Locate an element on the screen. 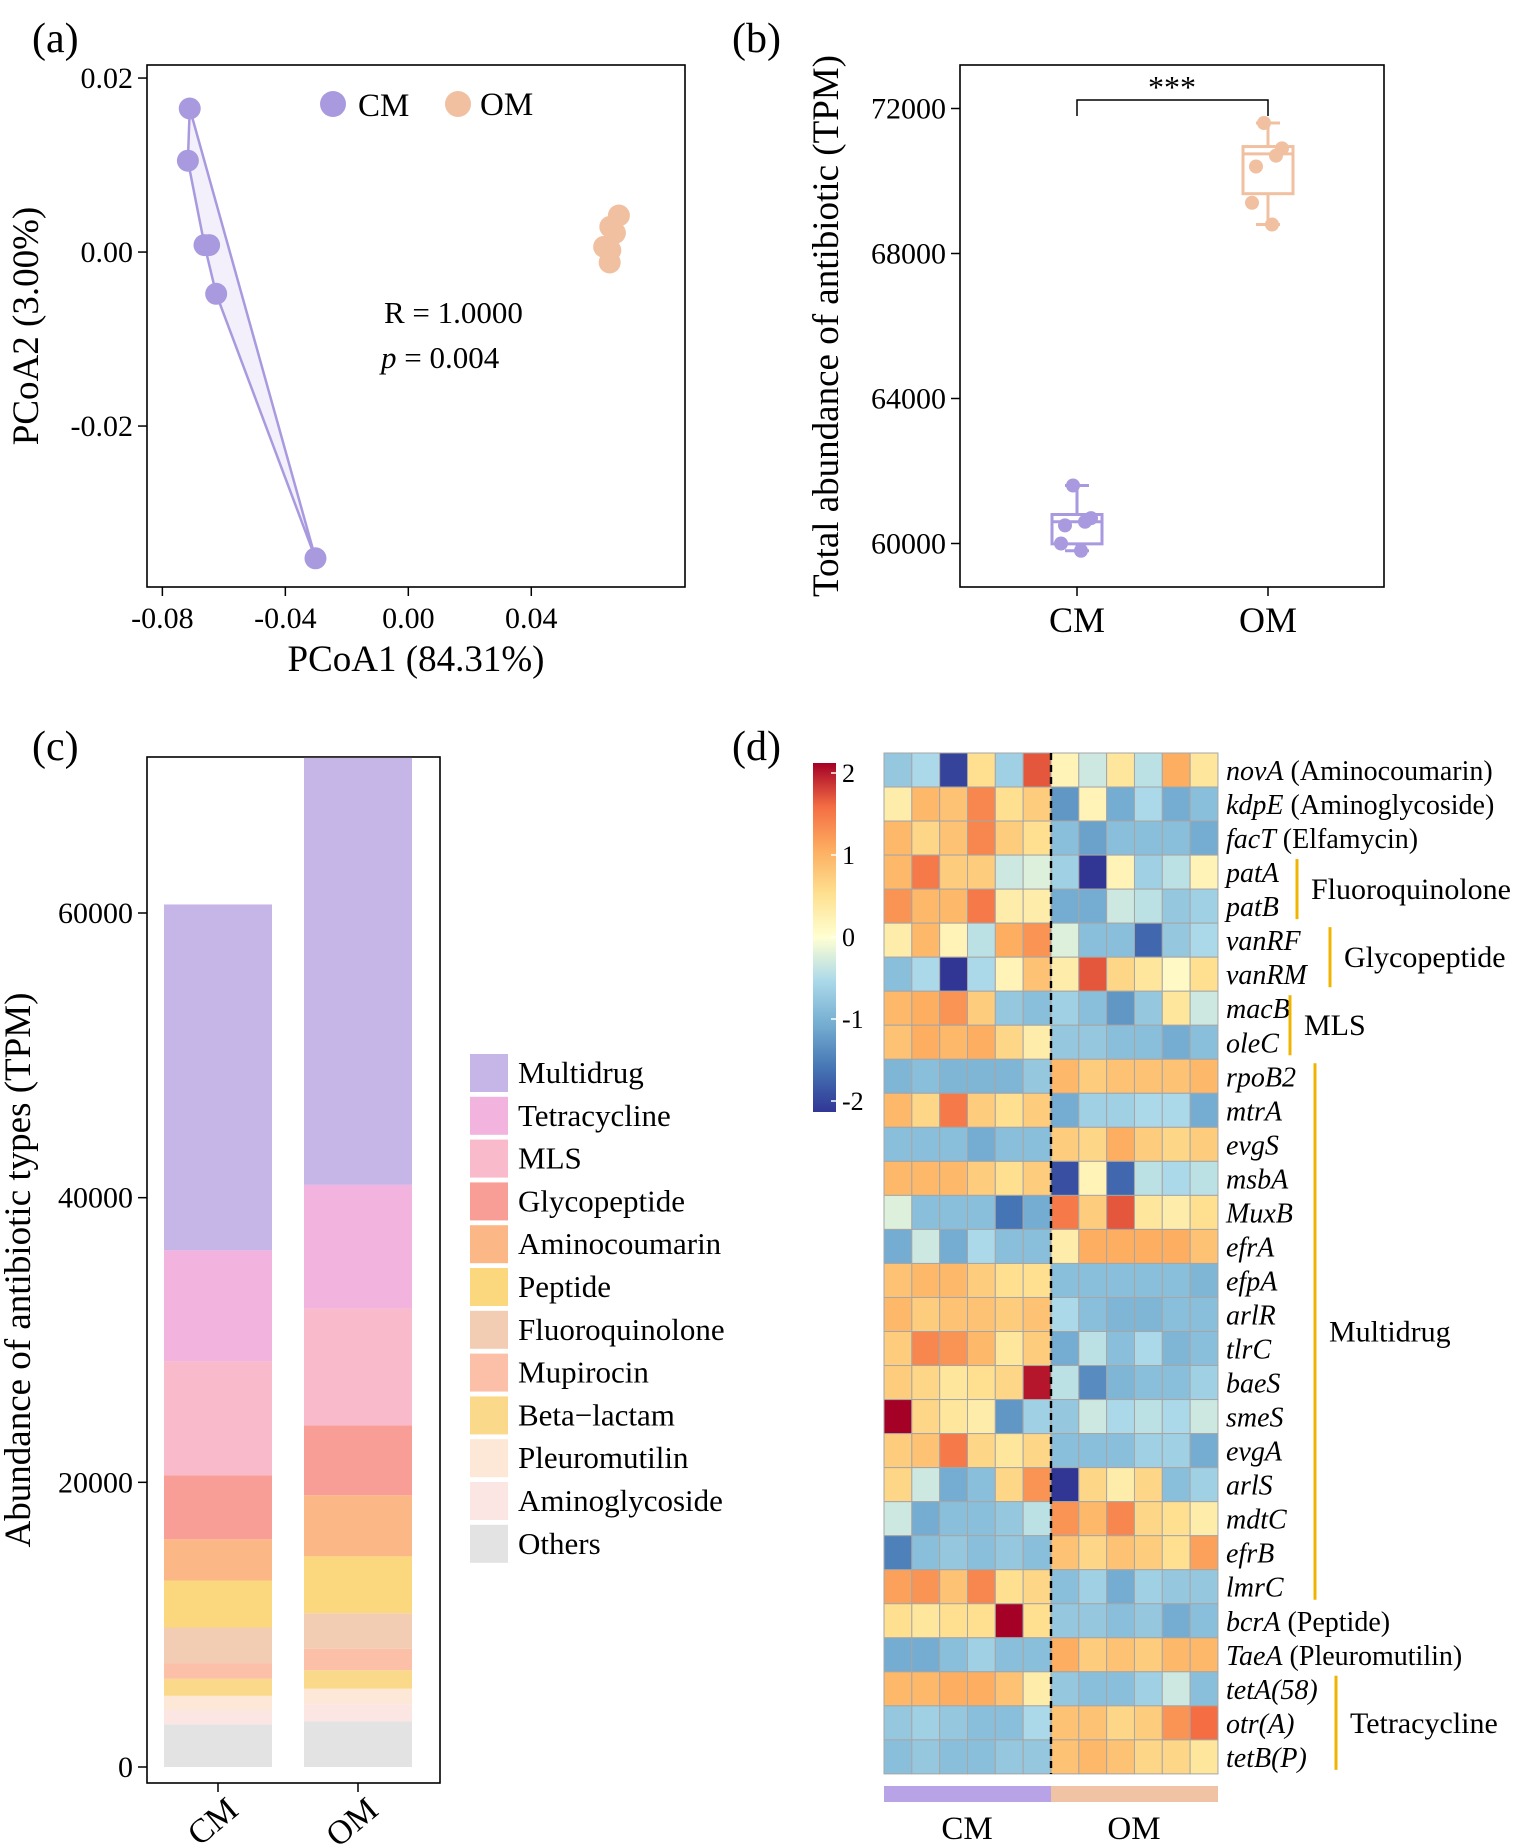 This screenshot has height=1846, width=1535. y-tick-label: 0 is located at coordinates (125, 1767).